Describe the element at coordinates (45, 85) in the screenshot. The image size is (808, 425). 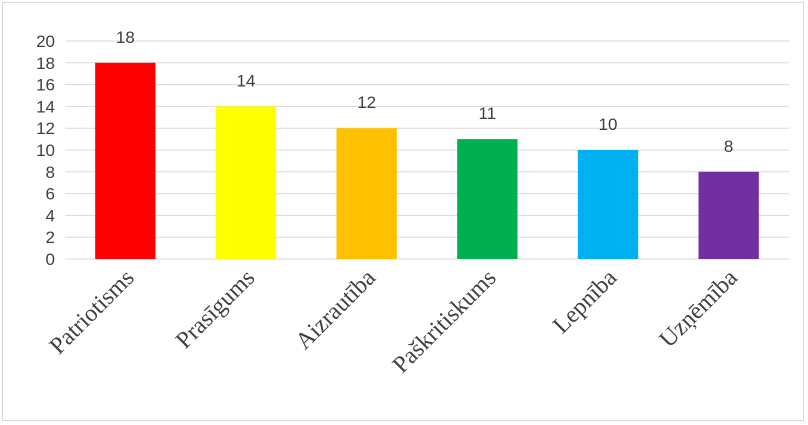
I see `y-tick-label: 16` at that location.